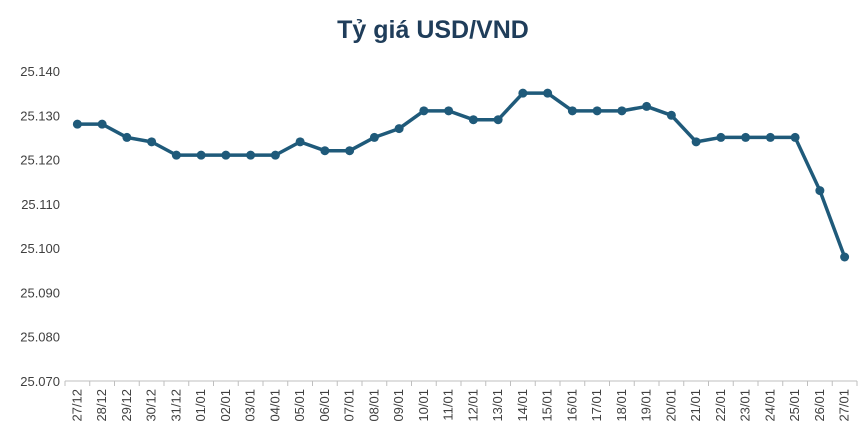 The height and width of the screenshot is (431, 866). What do you see at coordinates (695, 405) in the screenshot?
I see `x-tick-label: 21/01` at bounding box center [695, 405].